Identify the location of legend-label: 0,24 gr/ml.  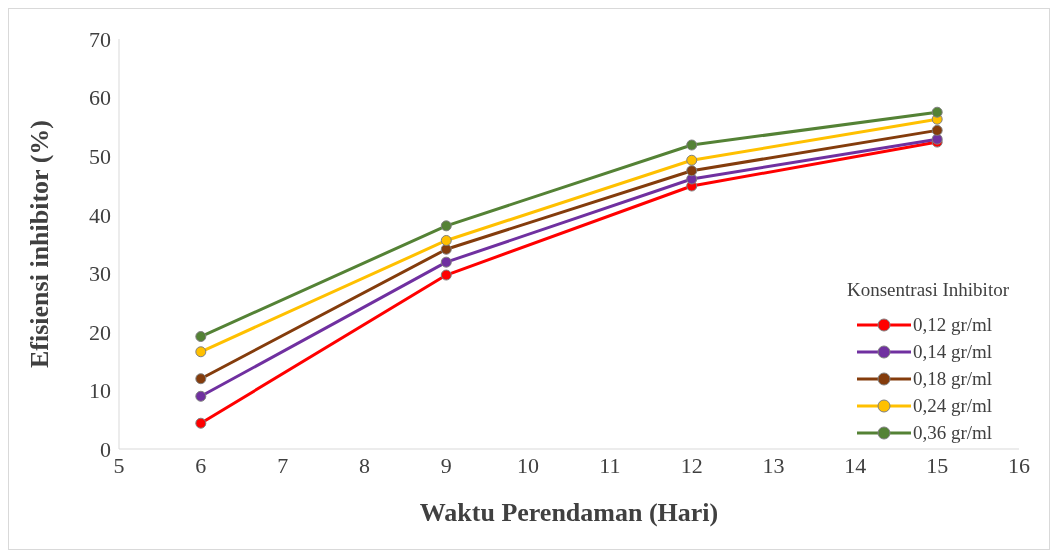
(952, 405).